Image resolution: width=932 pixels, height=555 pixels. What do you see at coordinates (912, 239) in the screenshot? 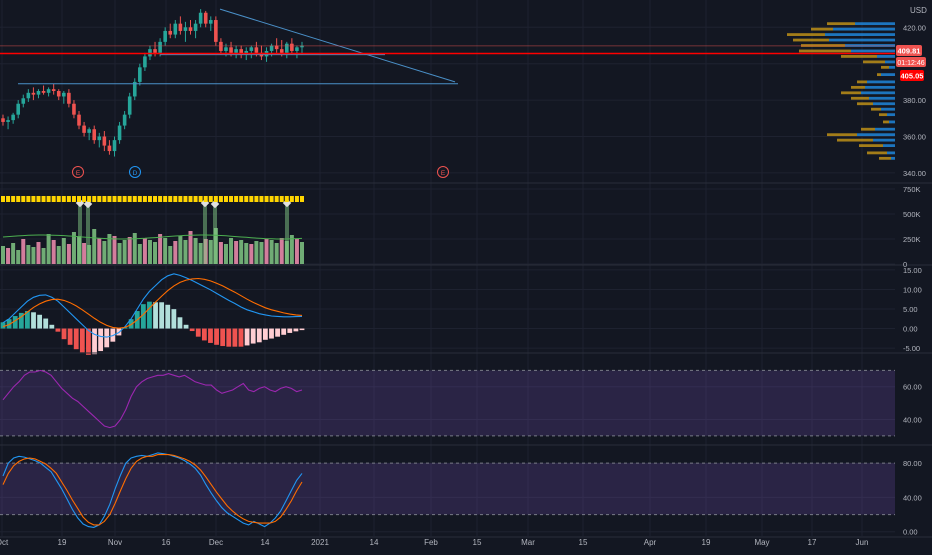
I see `price-tick-label: 250K` at bounding box center [912, 239].